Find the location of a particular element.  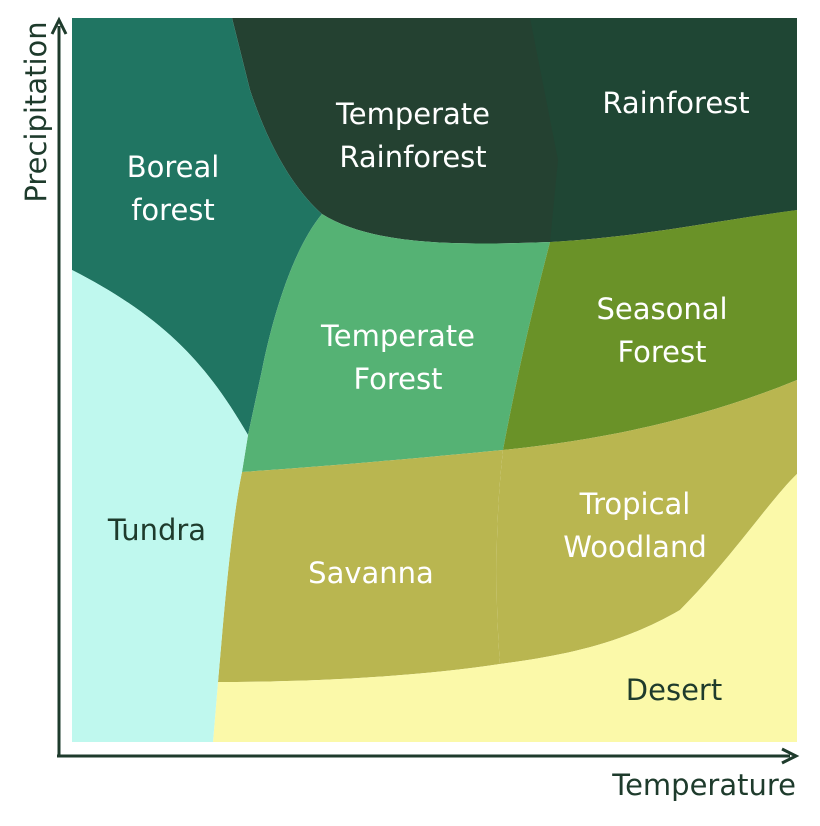

temperate-rainforest-label-line: Temperate is located at coordinates (412, 114).